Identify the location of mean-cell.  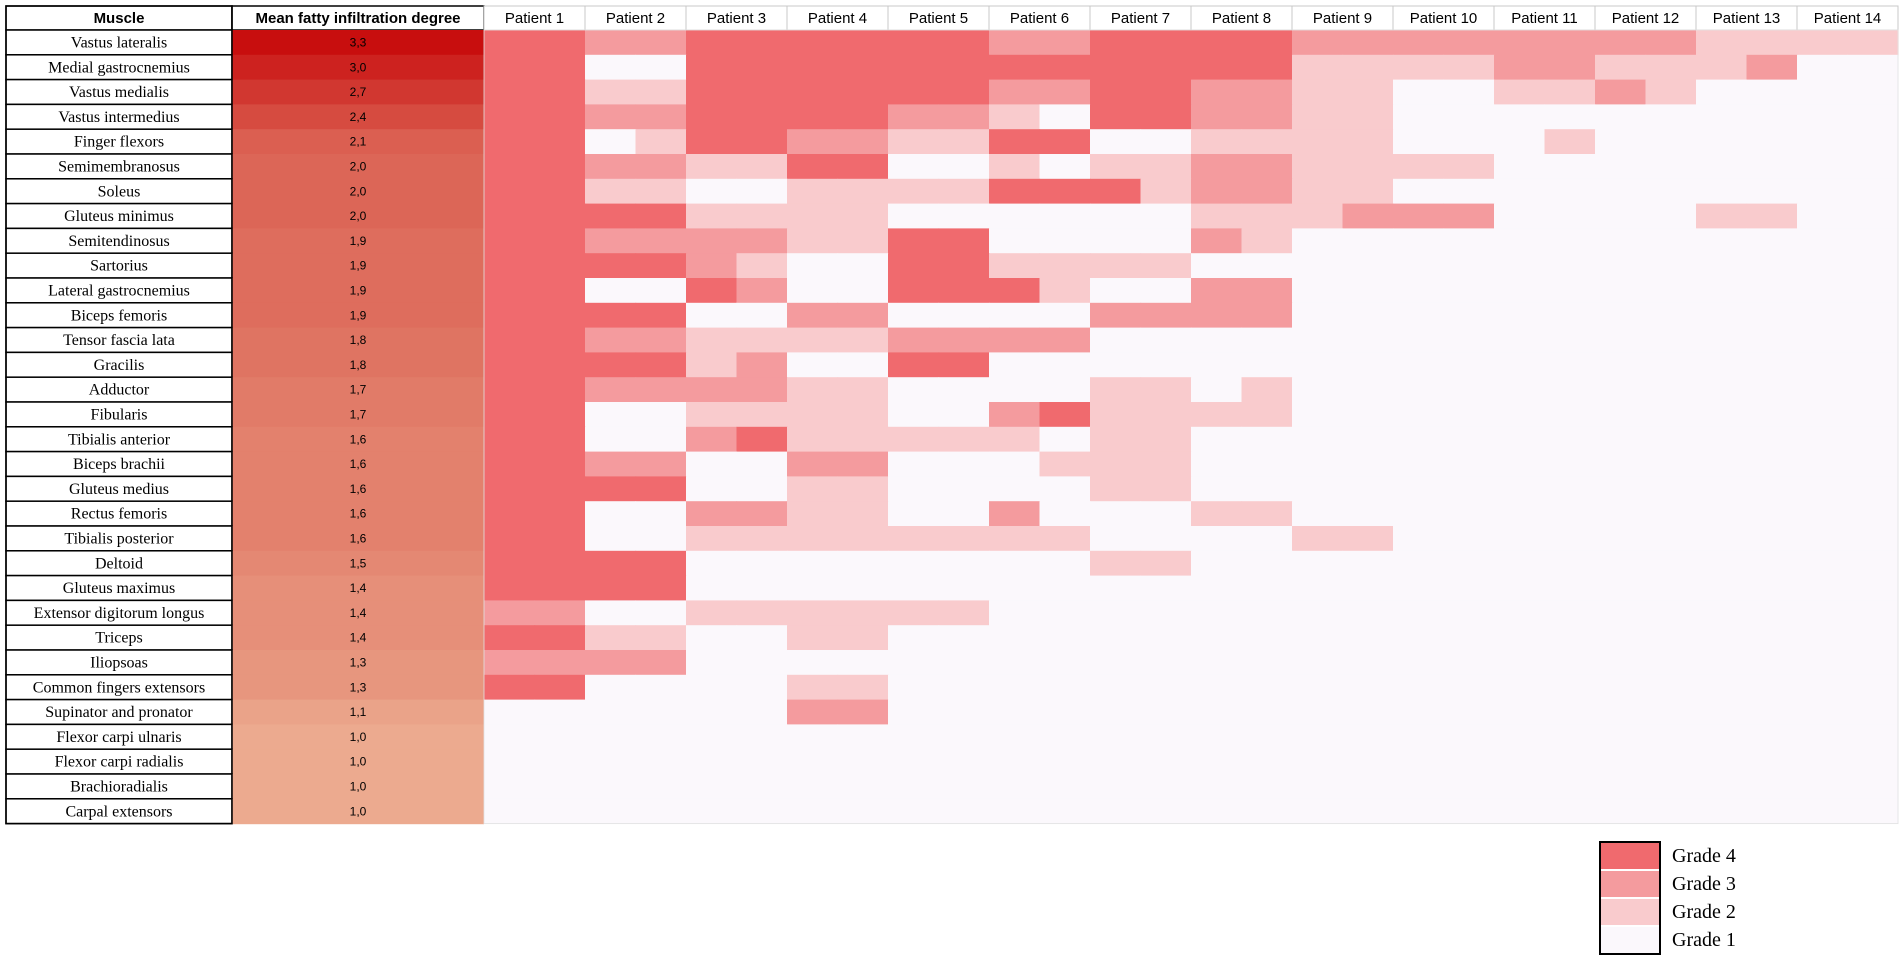
(358, 216).